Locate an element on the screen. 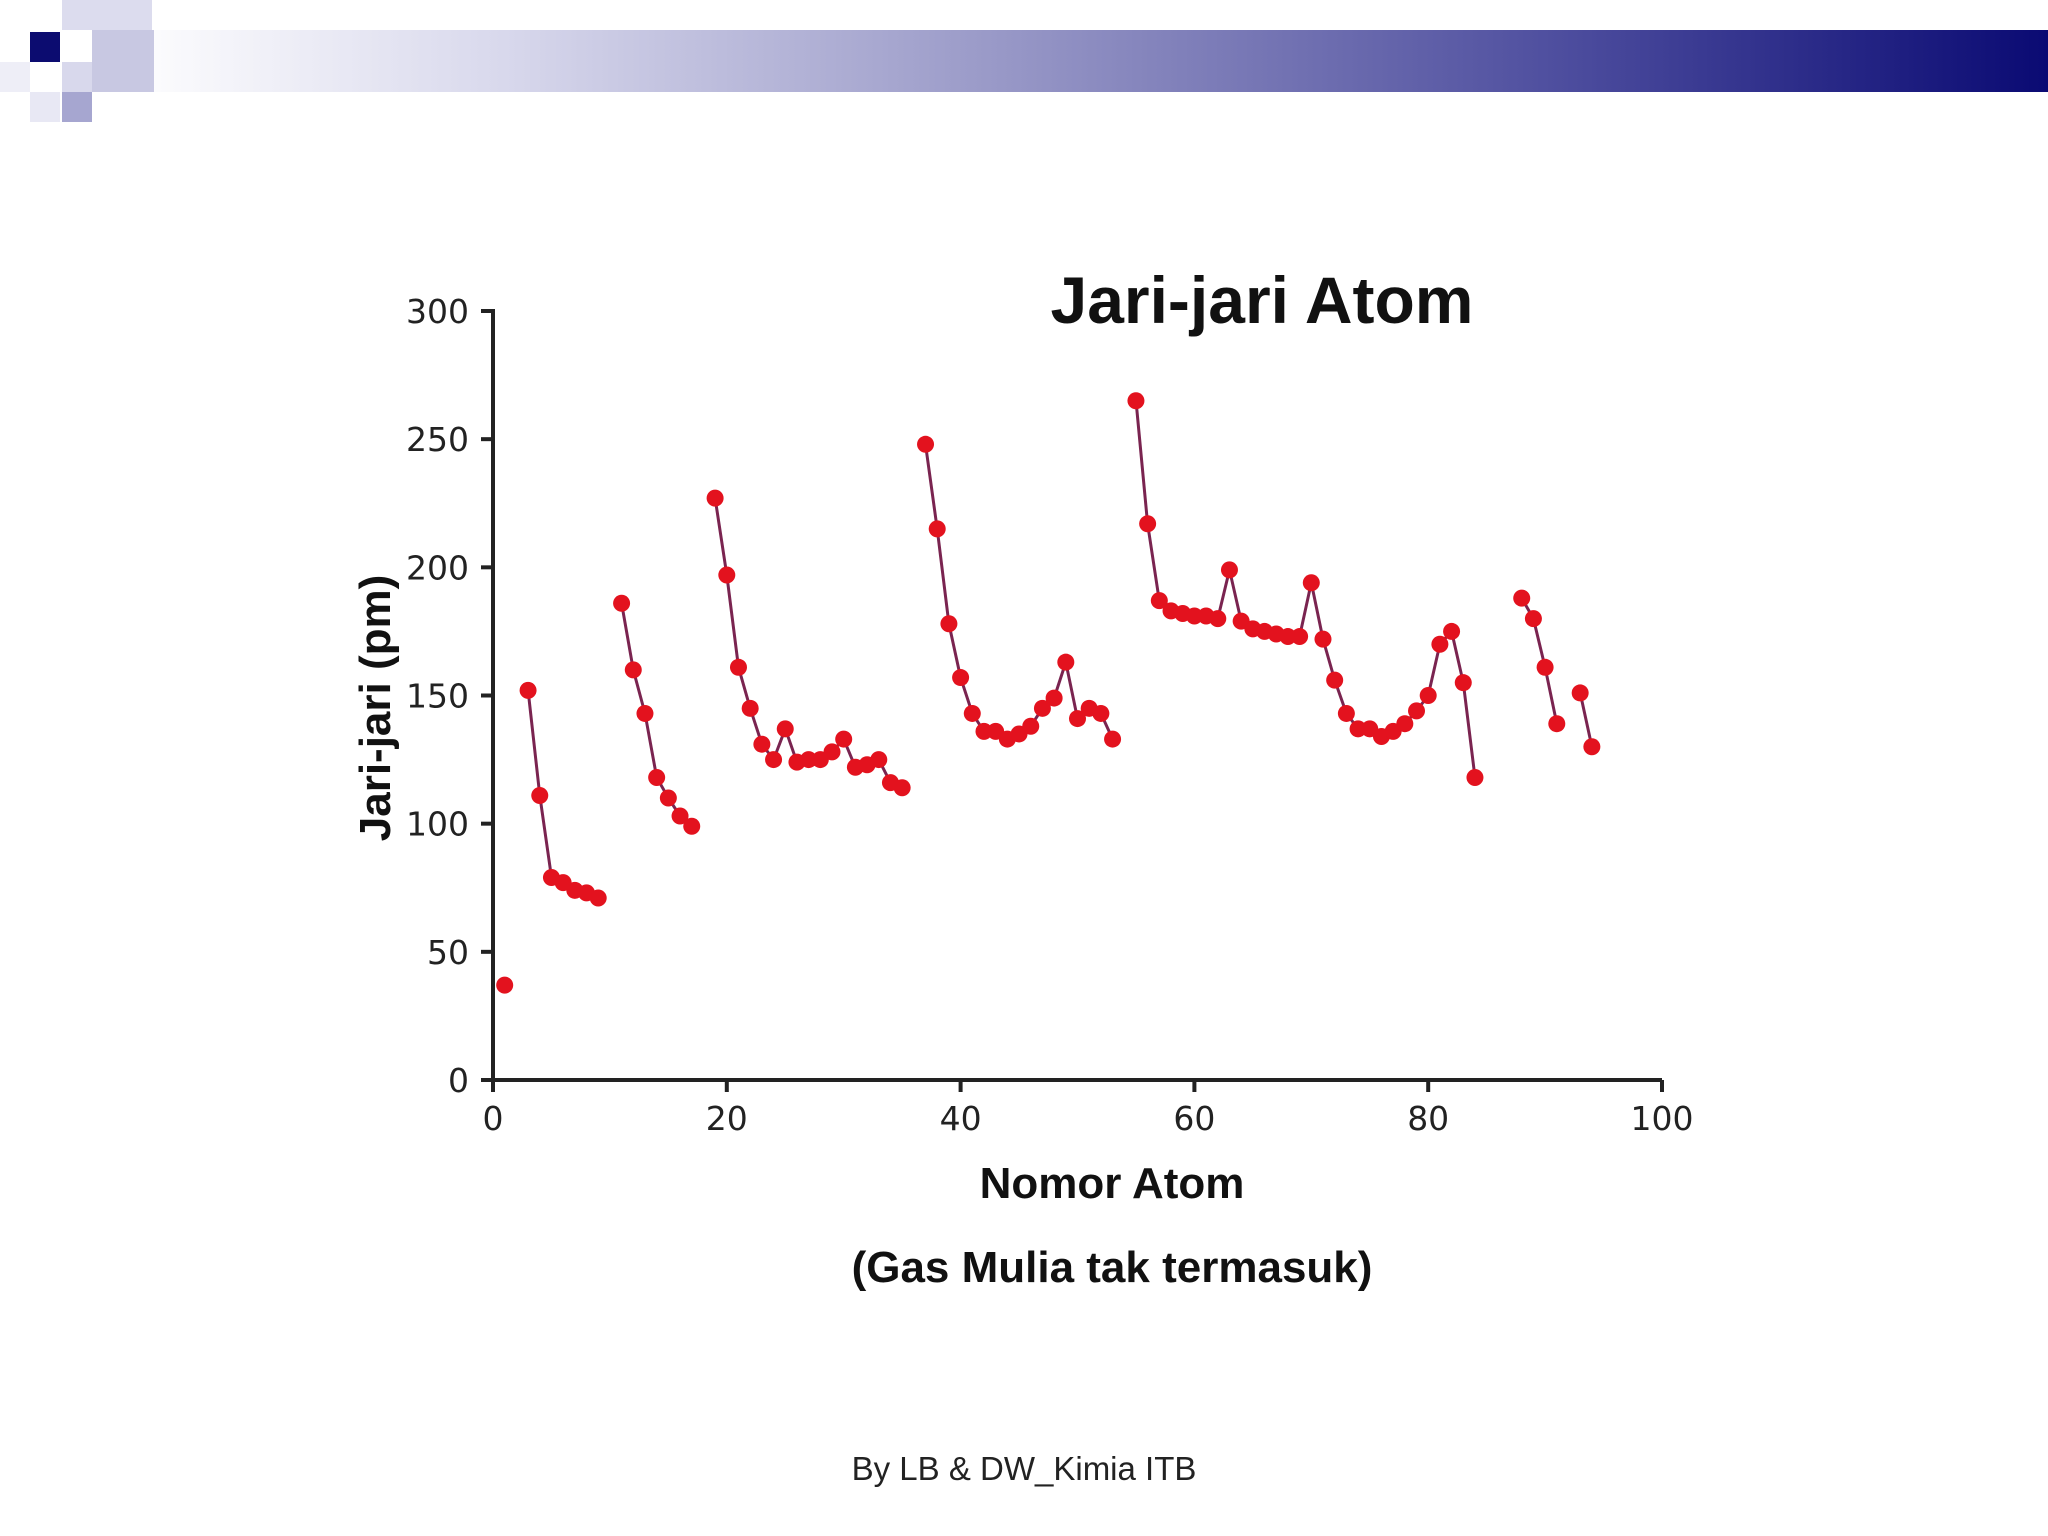 The image size is (2048, 1536). x-axis-label: Nomor Atom is located at coordinates (1112, 1183).